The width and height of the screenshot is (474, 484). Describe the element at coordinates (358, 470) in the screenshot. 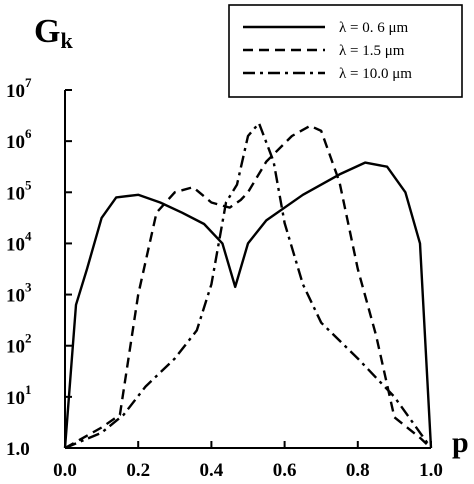

I see `x-tick-label-4: 0.8` at that location.